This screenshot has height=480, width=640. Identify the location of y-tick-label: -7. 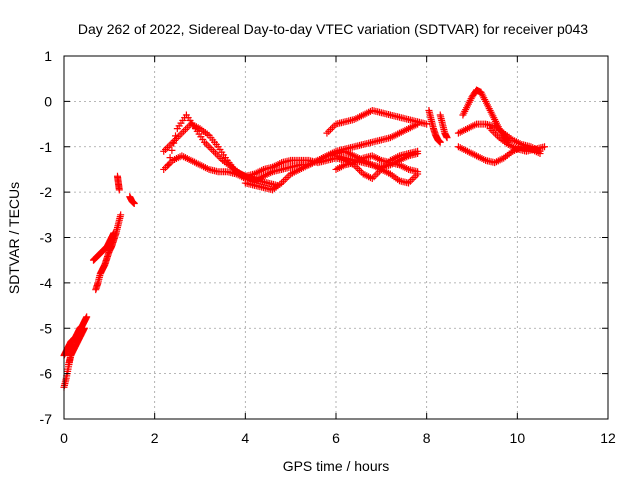
(46, 419).